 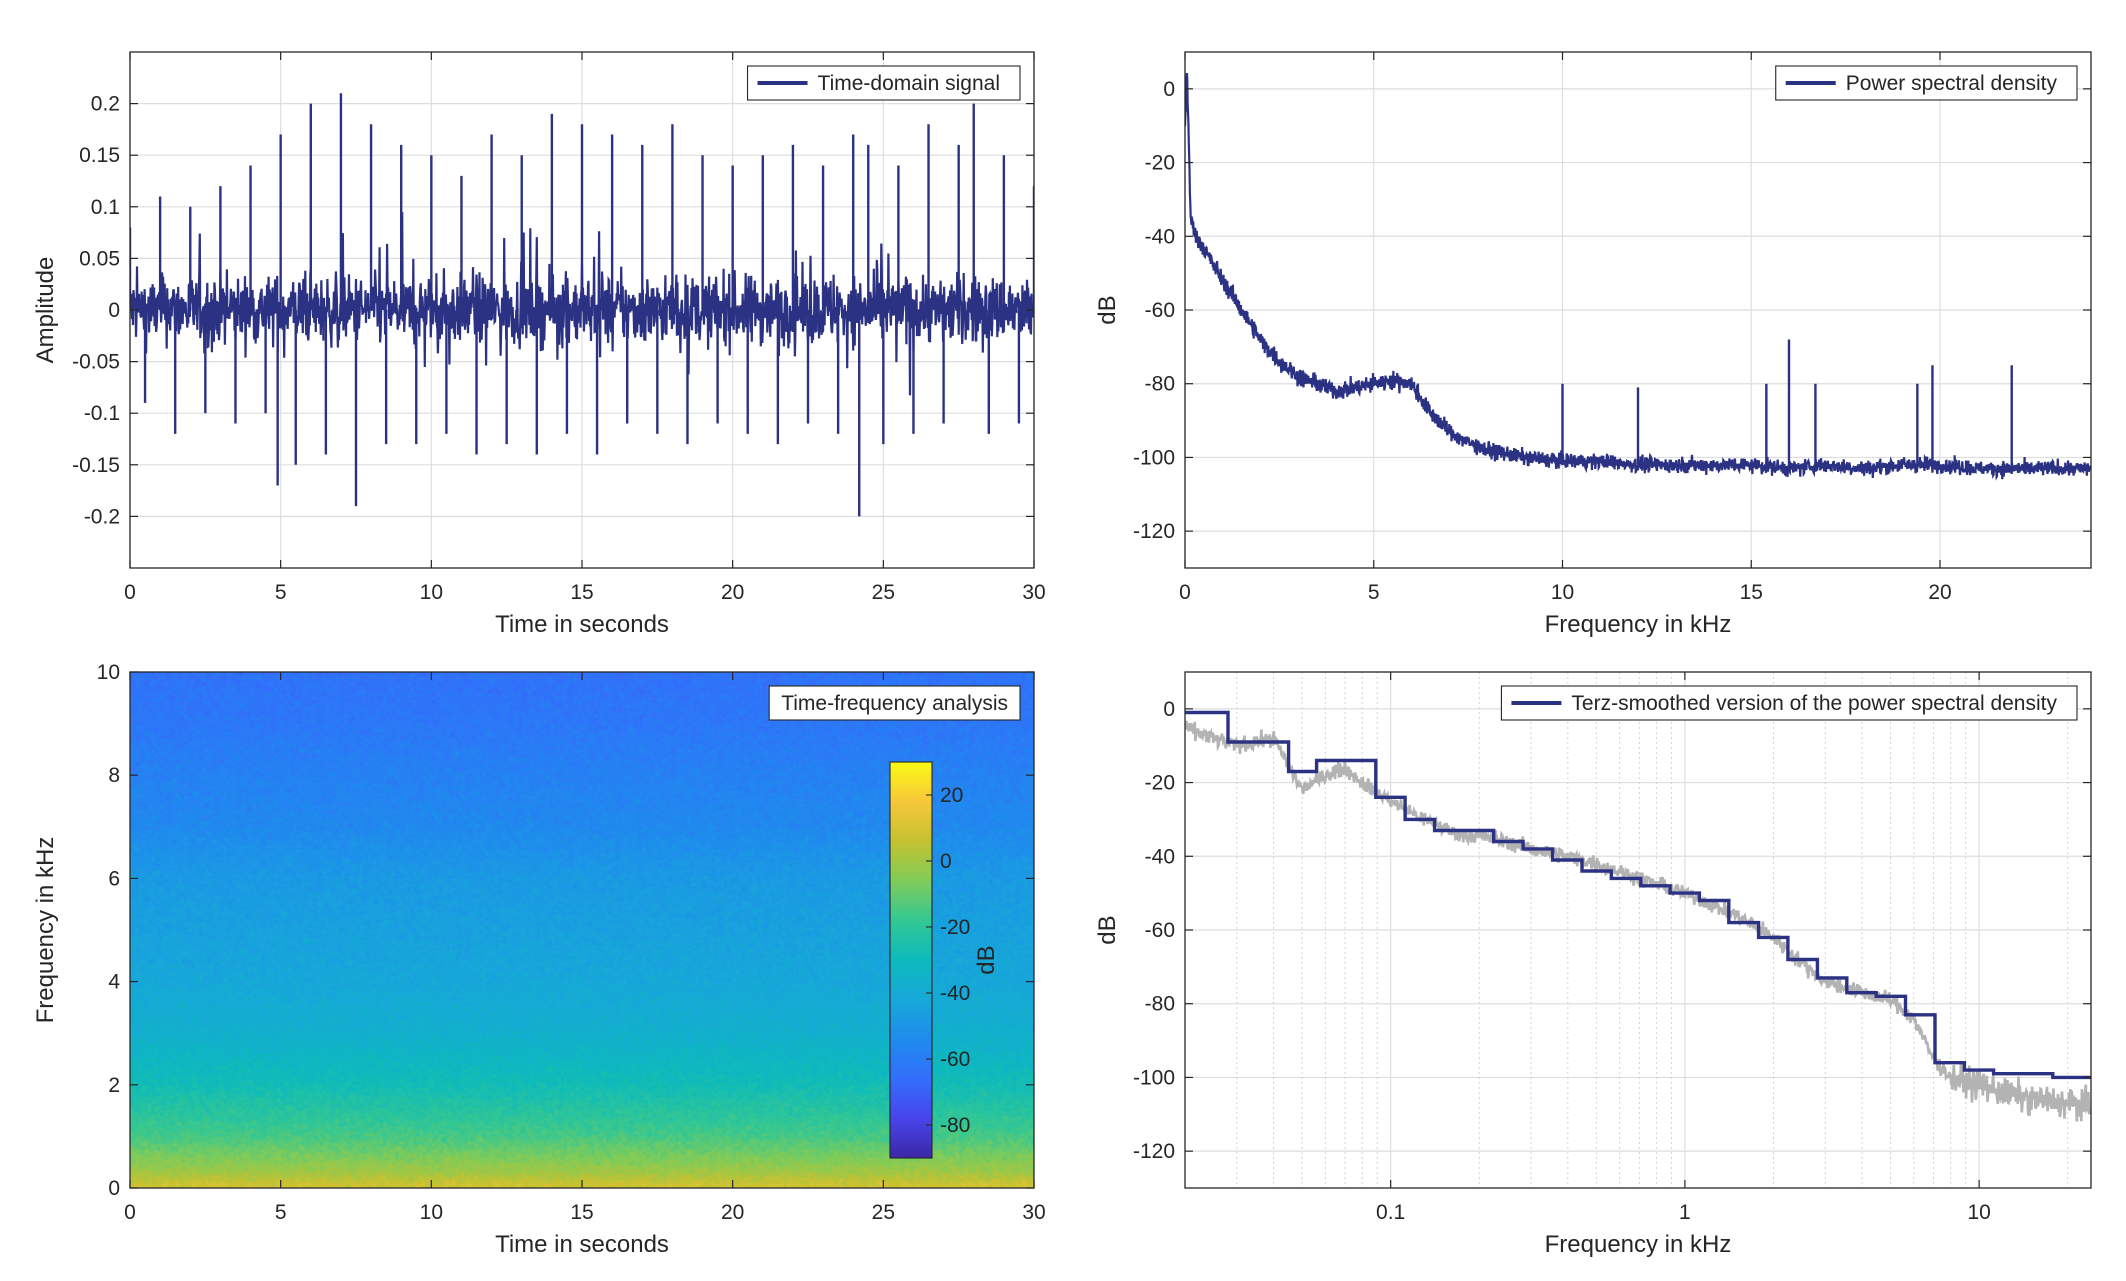 What do you see at coordinates (114, 878) in the screenshot?
I see `spectrogram-ytick-label: 6` at bounding box center [114, 878].